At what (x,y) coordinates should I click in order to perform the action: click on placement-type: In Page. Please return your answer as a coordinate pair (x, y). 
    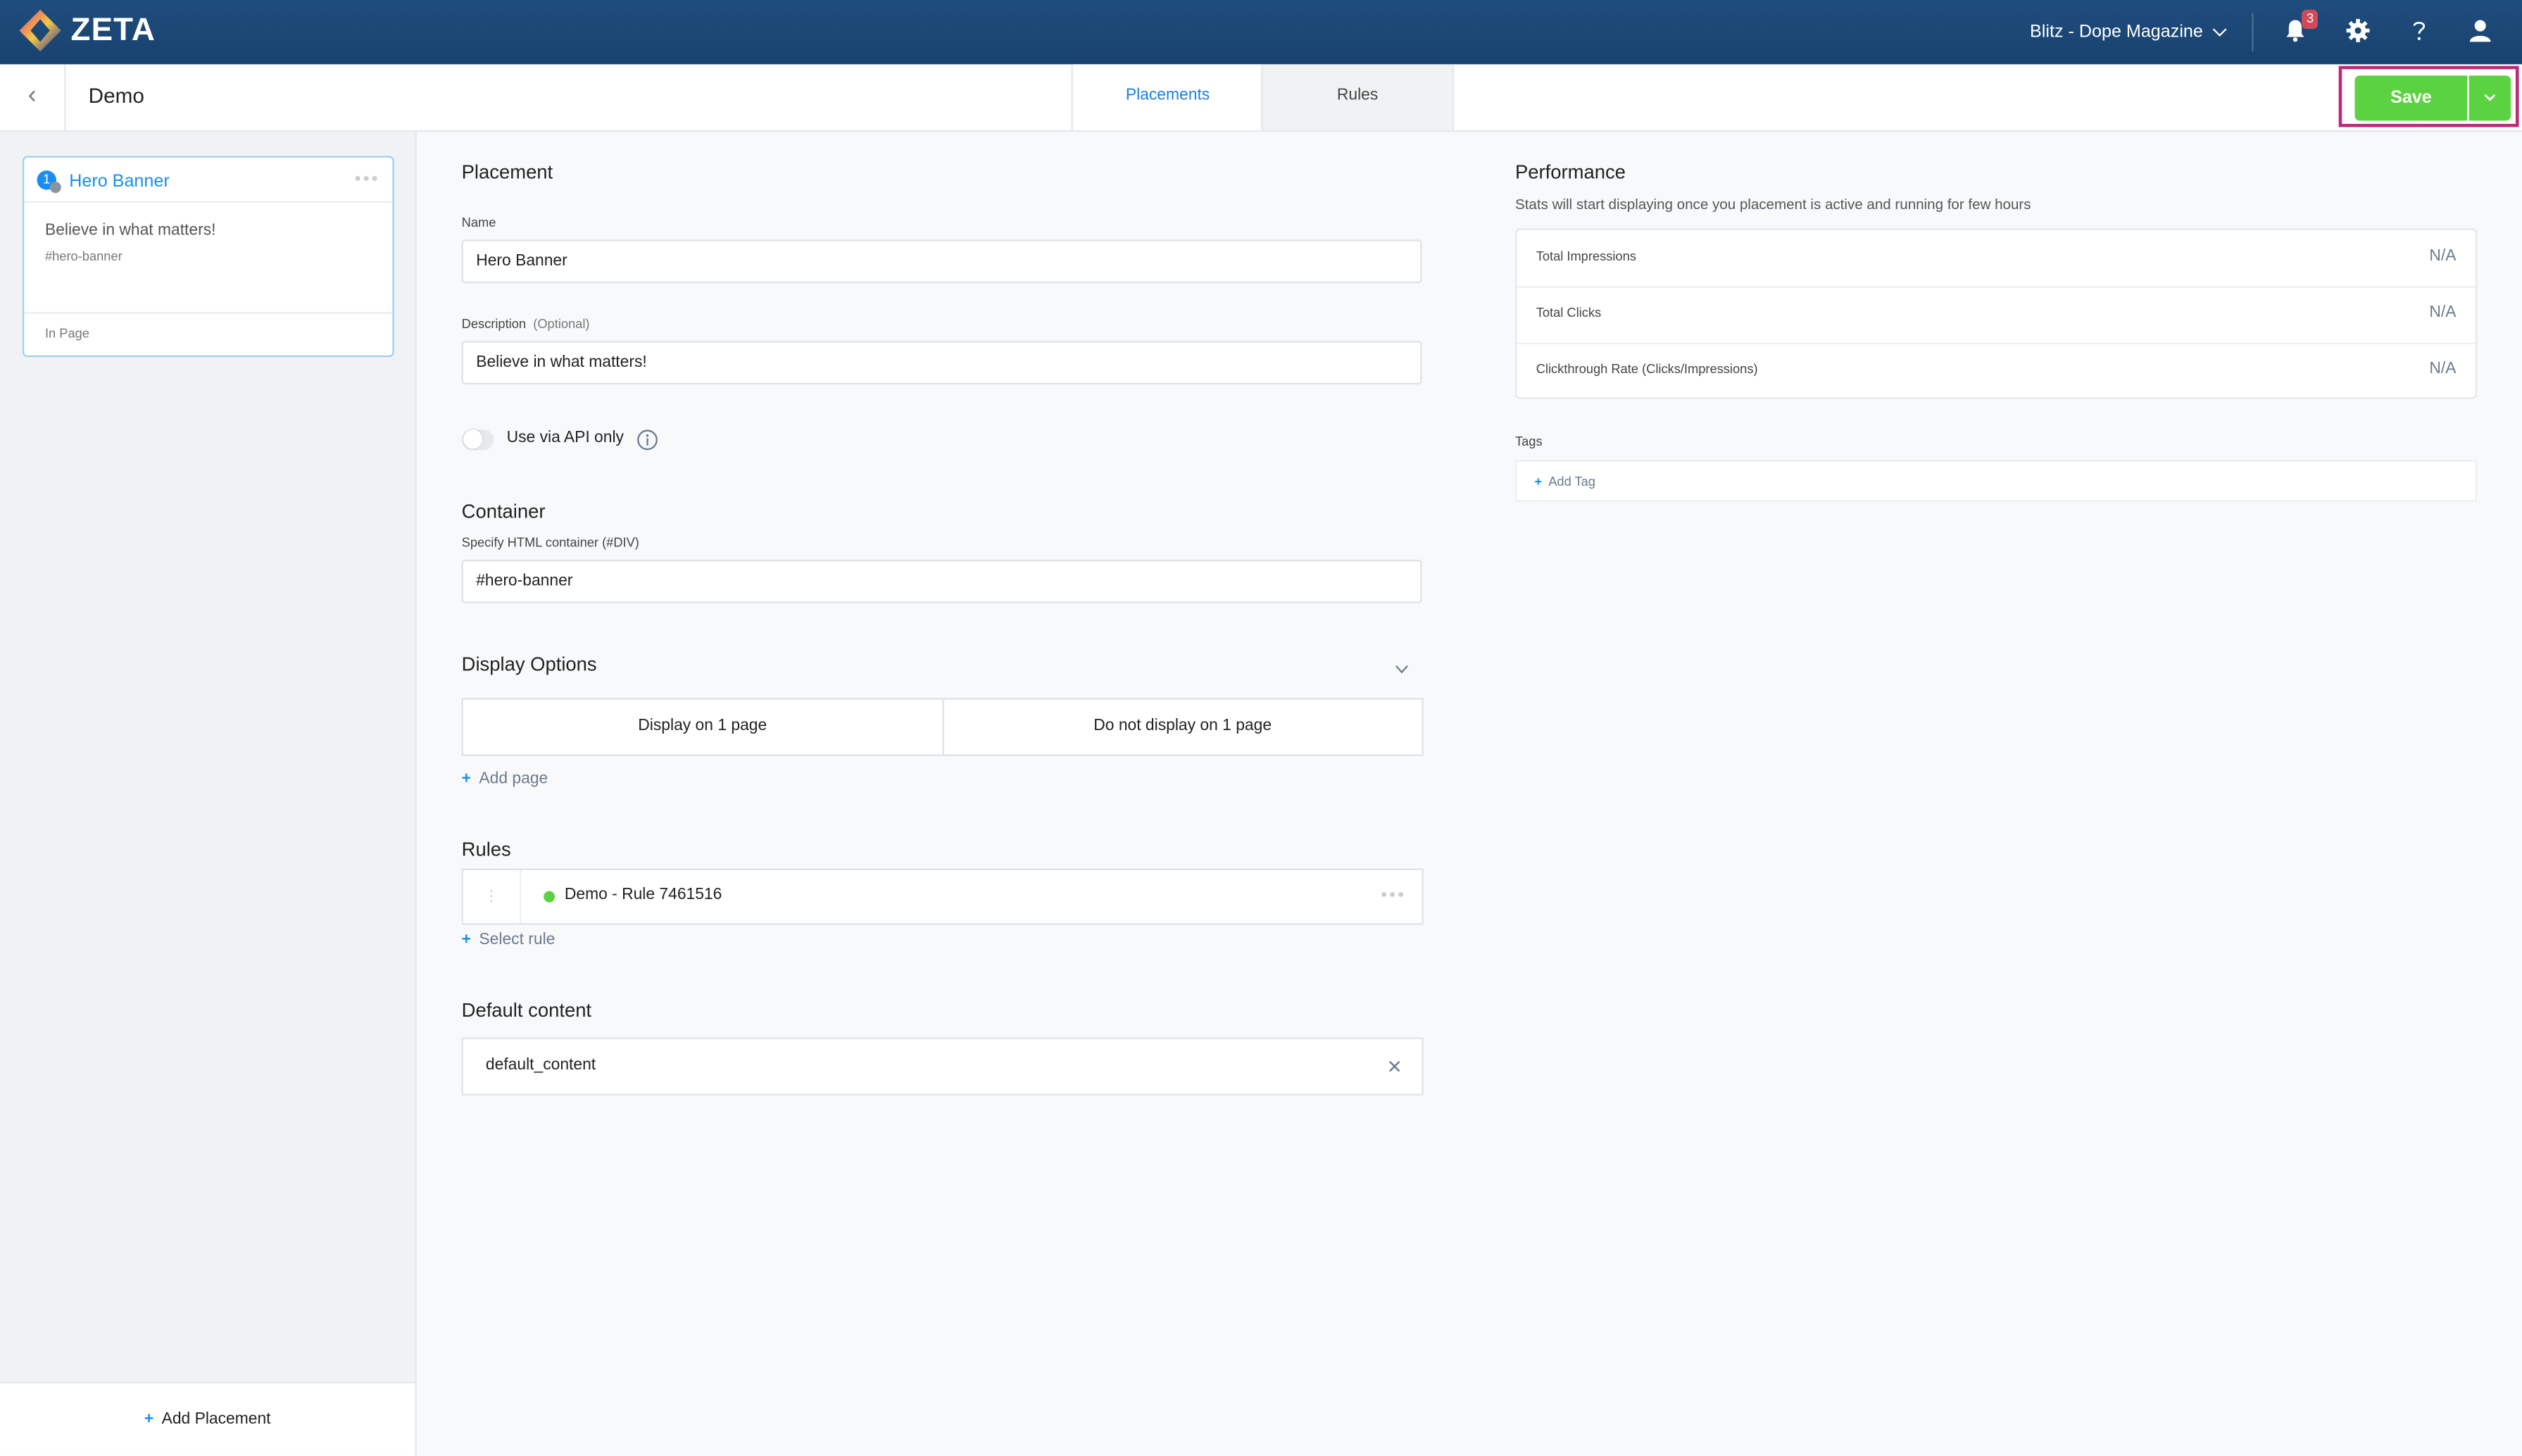
    Looking at the image, I should click on (66, 333).